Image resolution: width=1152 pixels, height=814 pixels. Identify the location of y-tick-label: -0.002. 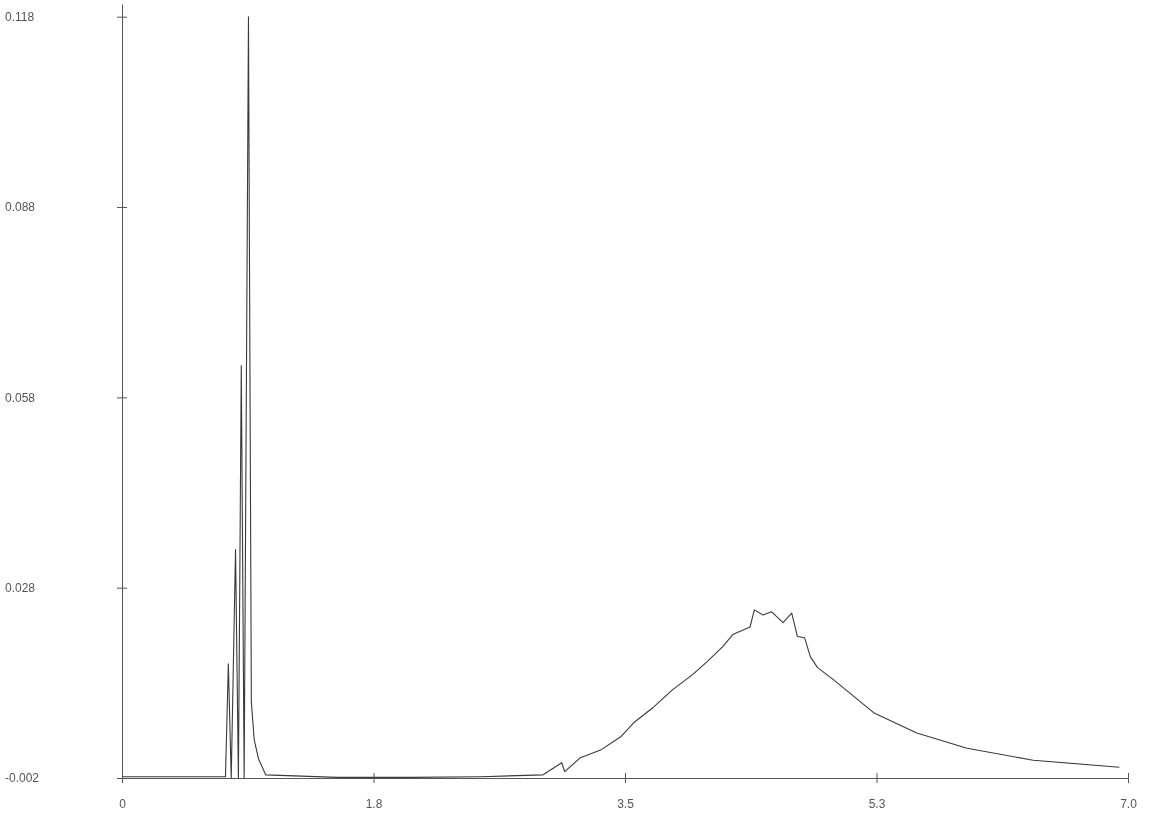
(22, 778).